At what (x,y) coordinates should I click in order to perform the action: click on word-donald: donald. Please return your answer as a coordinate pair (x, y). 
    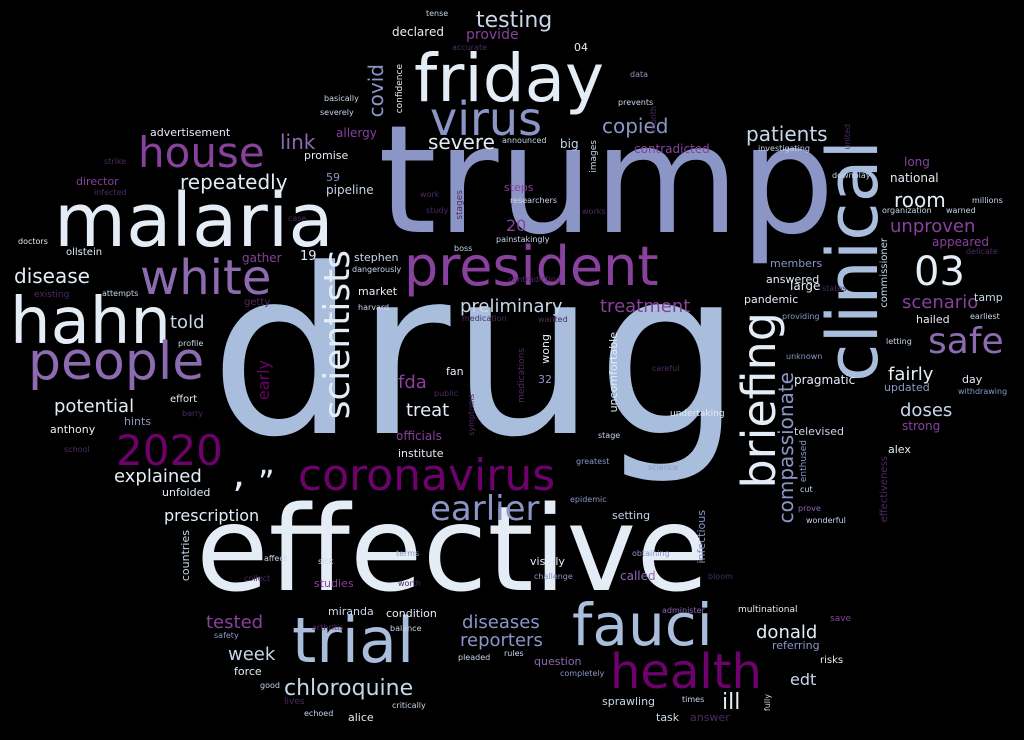
    Looking at the image, I should click on (787, 632).